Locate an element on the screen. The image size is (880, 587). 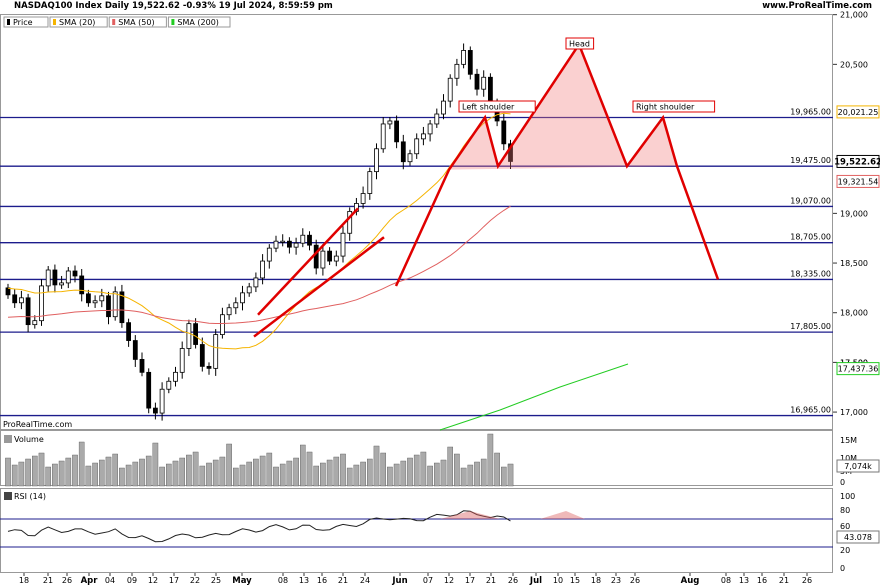
x-tick-label: 21 is located at coordinates (491, 580).